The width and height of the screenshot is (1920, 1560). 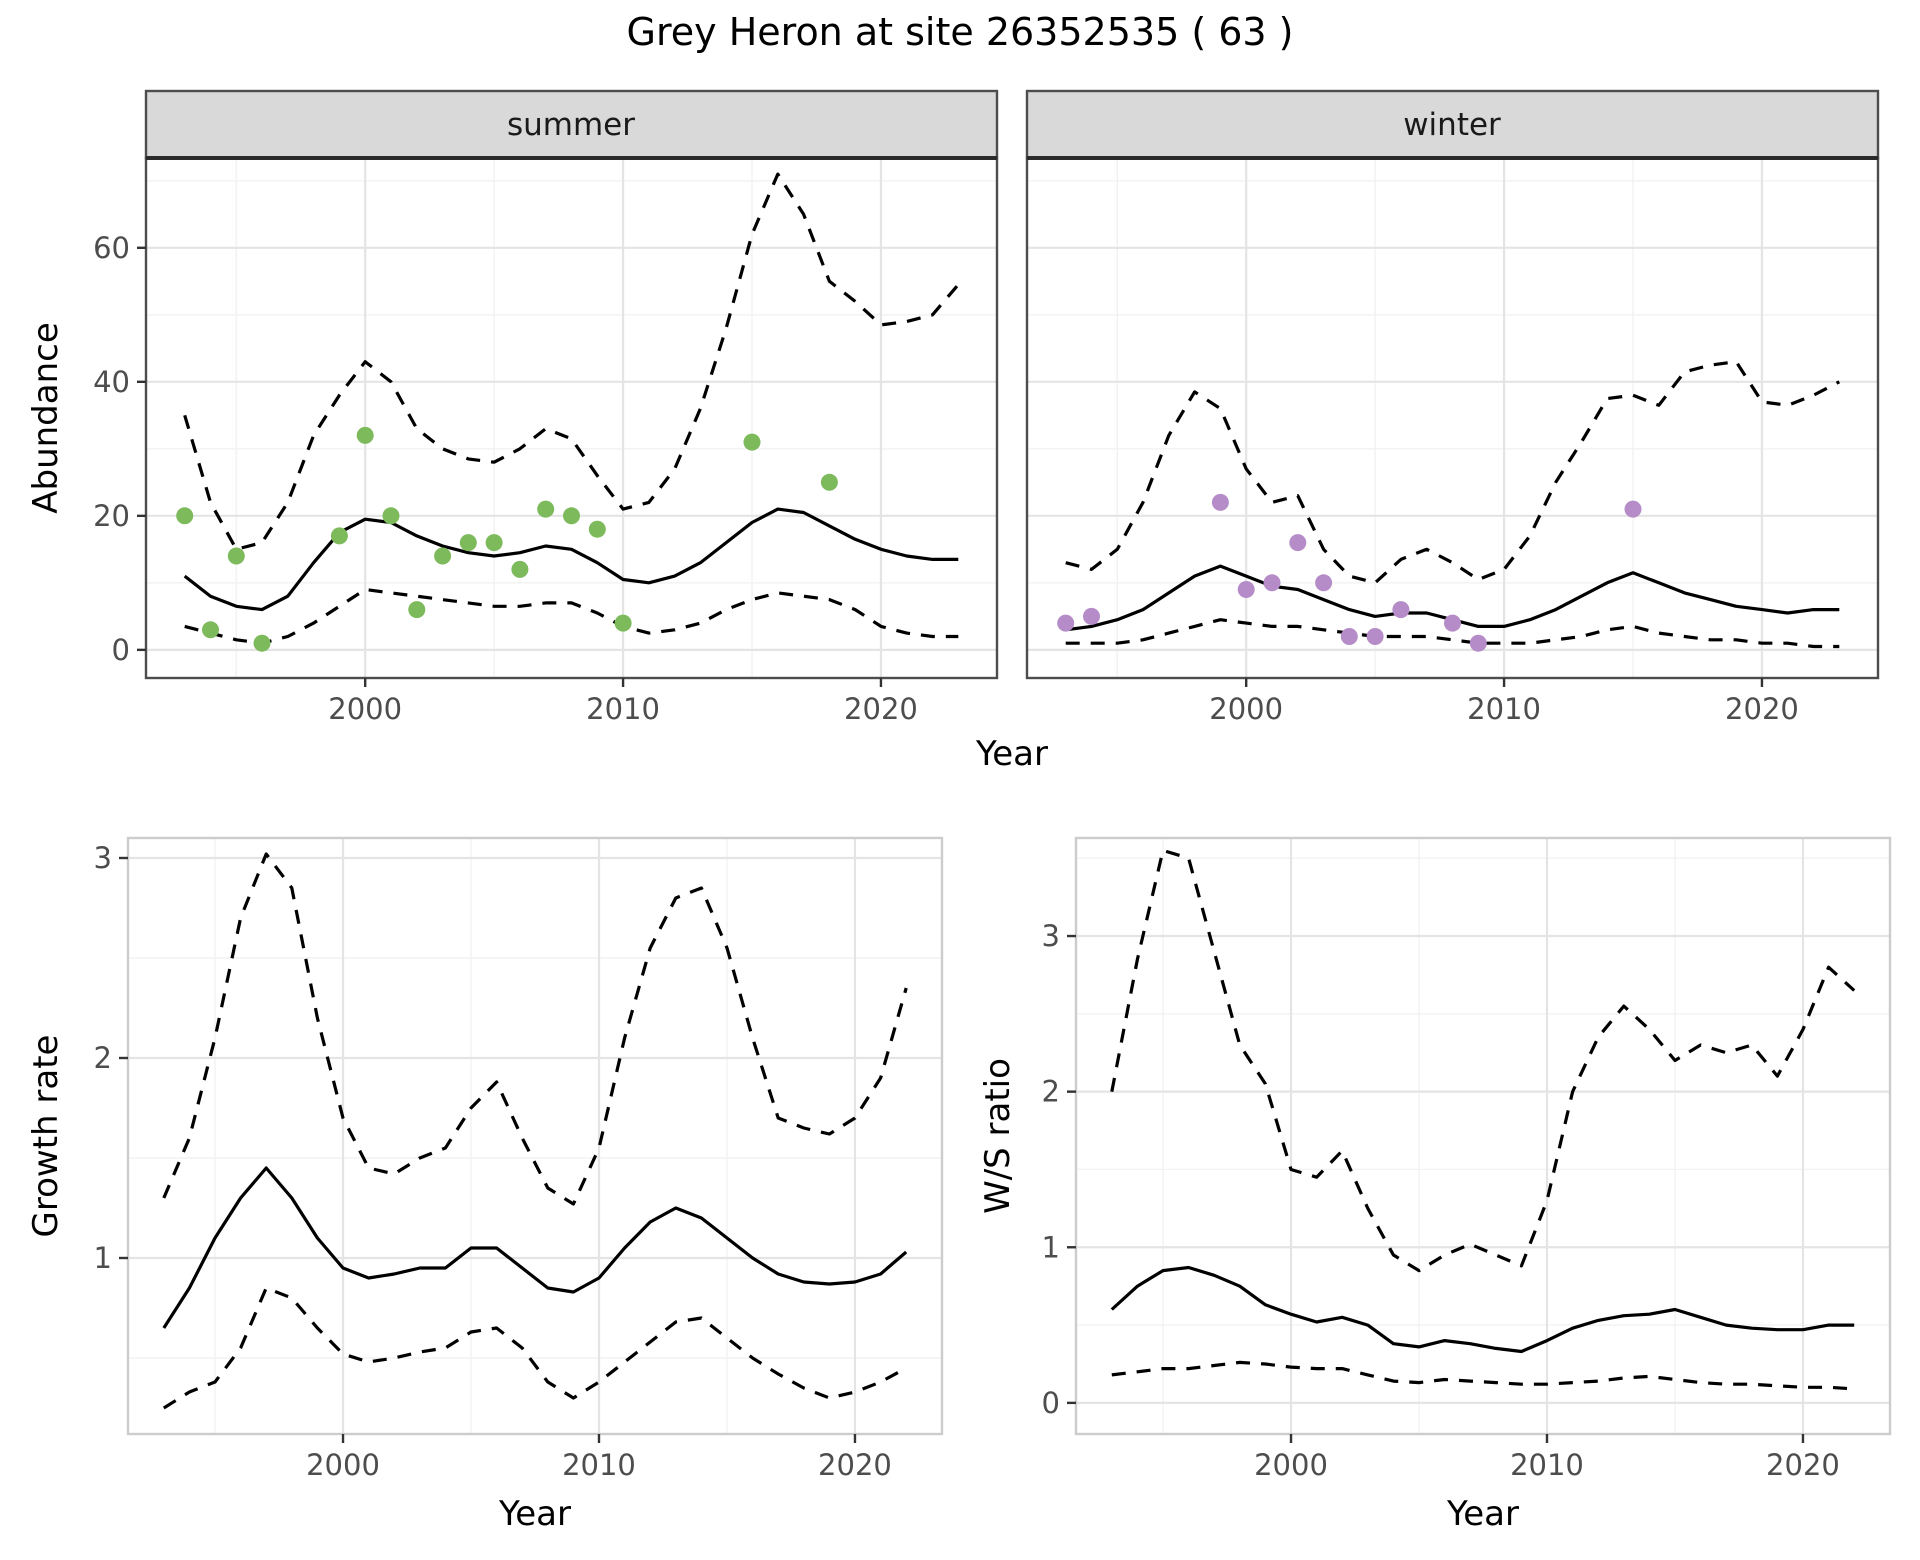 I want to click on facet-label-winter: winter, so click(x=1452, y=125).